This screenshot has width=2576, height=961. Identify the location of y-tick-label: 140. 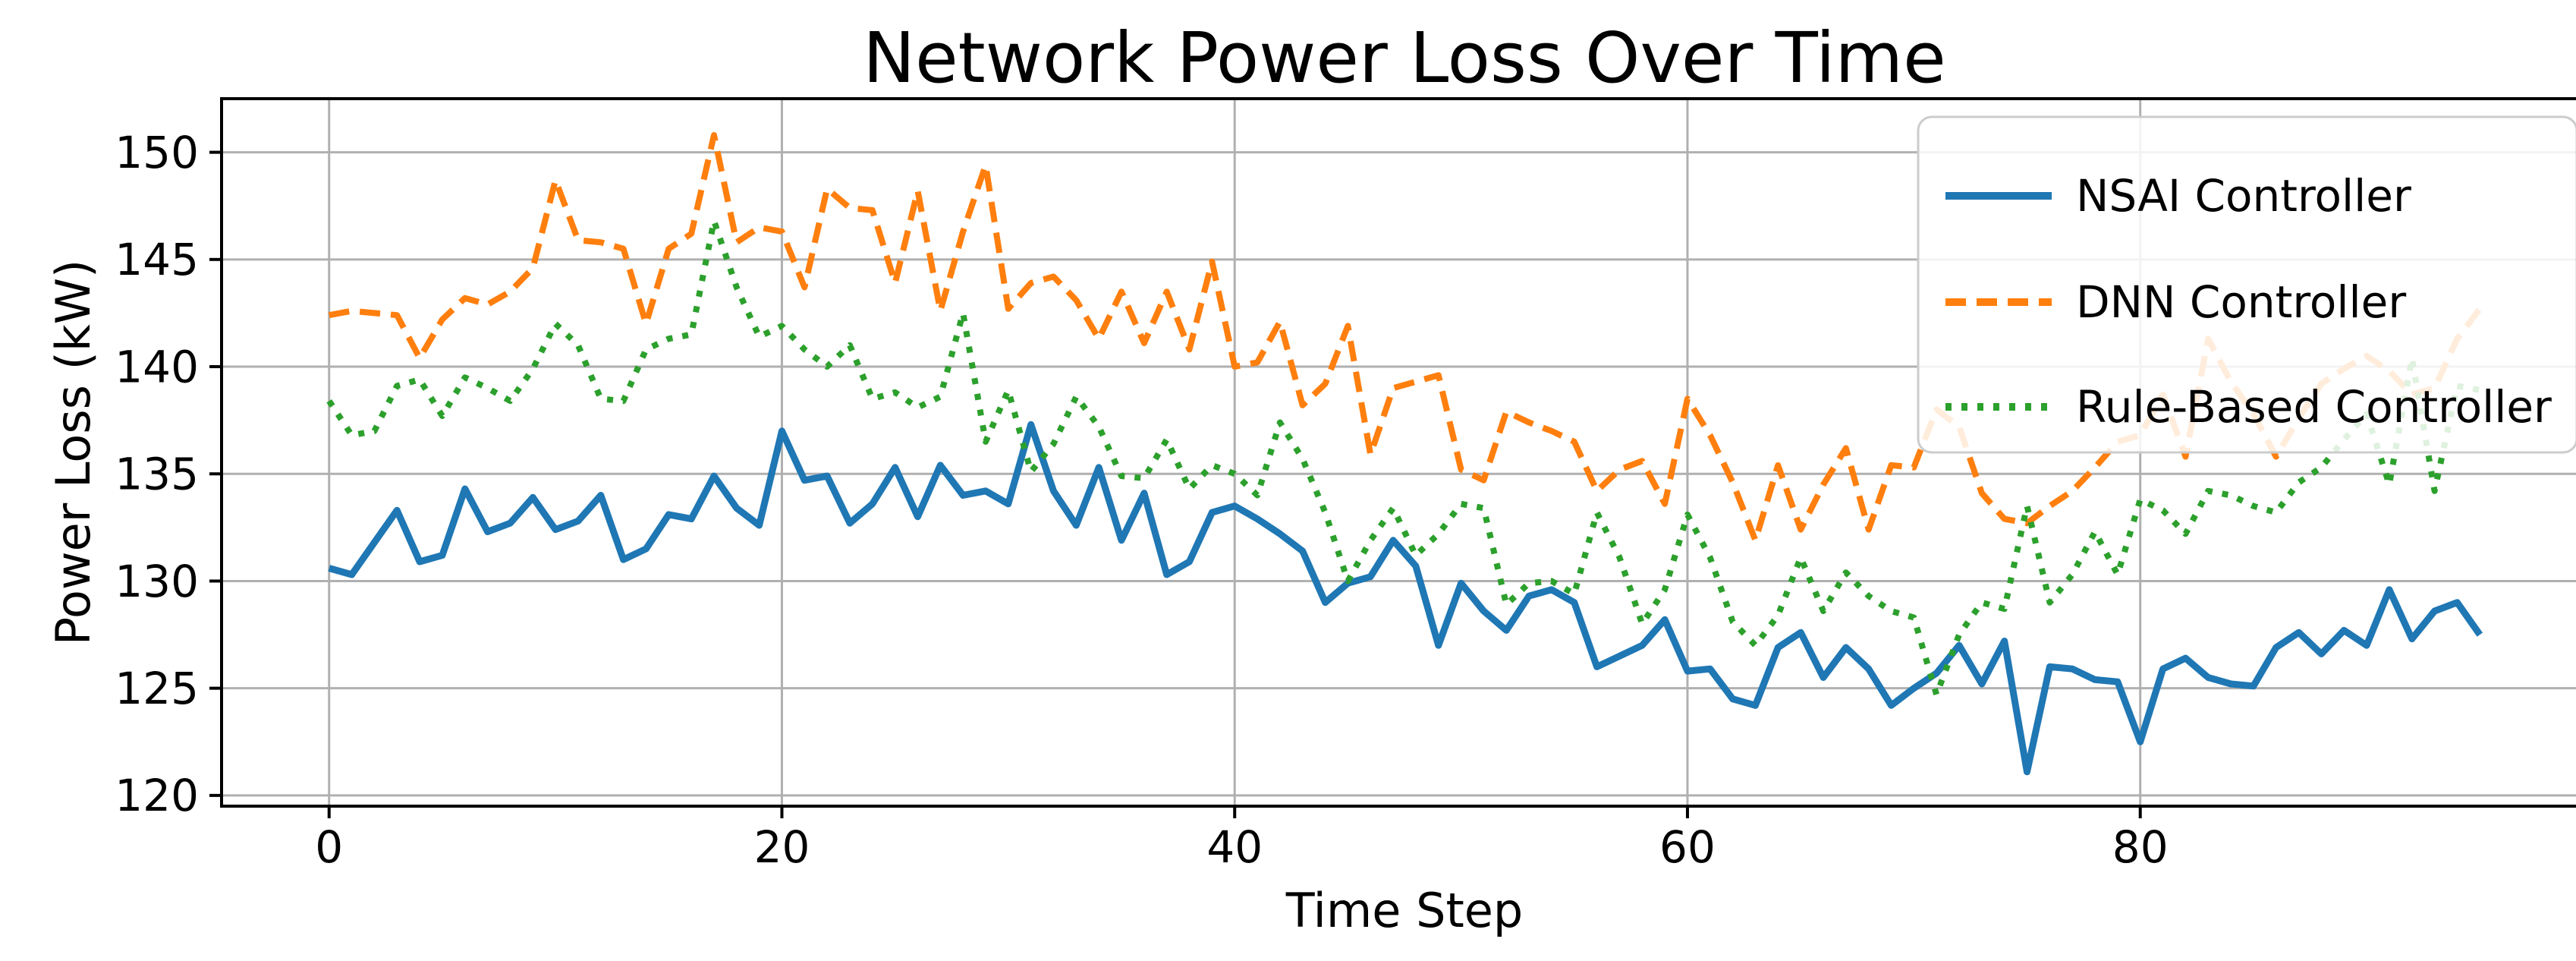
(157, 366).